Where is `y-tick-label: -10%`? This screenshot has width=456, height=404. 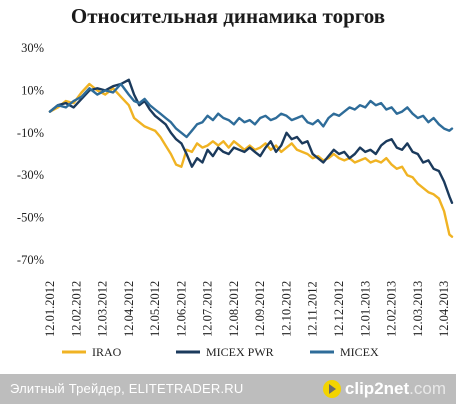
y-tick-label: -10% is located at coordinates (30, 133).